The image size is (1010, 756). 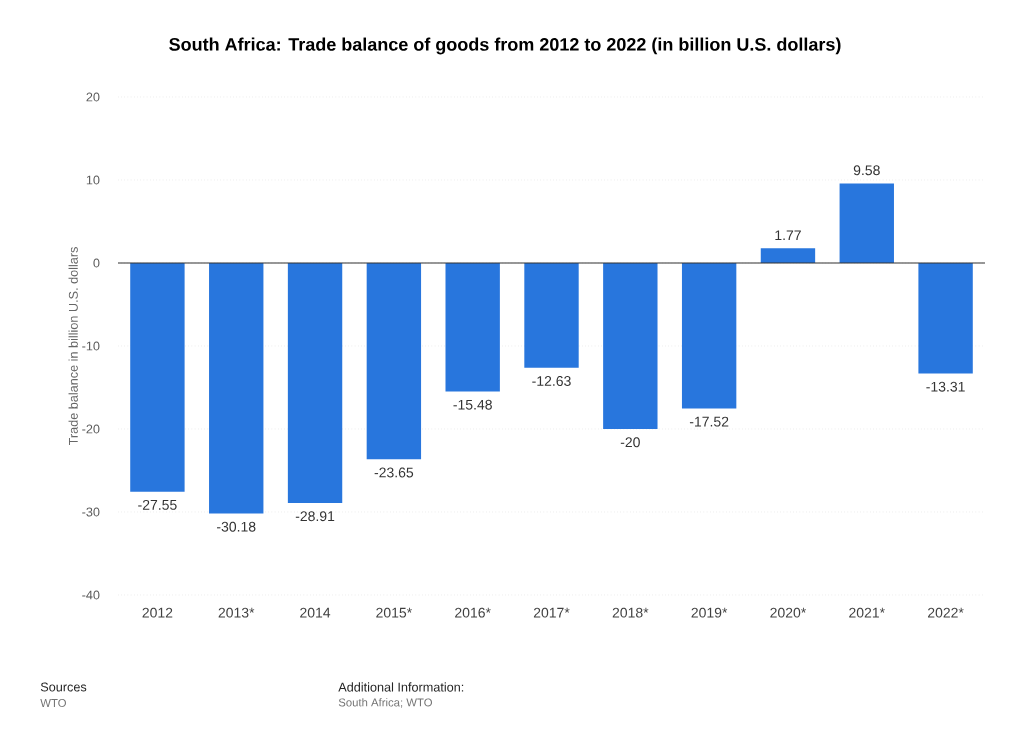 What do you see at coordinates (63, 687) in the screenshot?
I see `text: Sources` at bounding box center [63, 687].